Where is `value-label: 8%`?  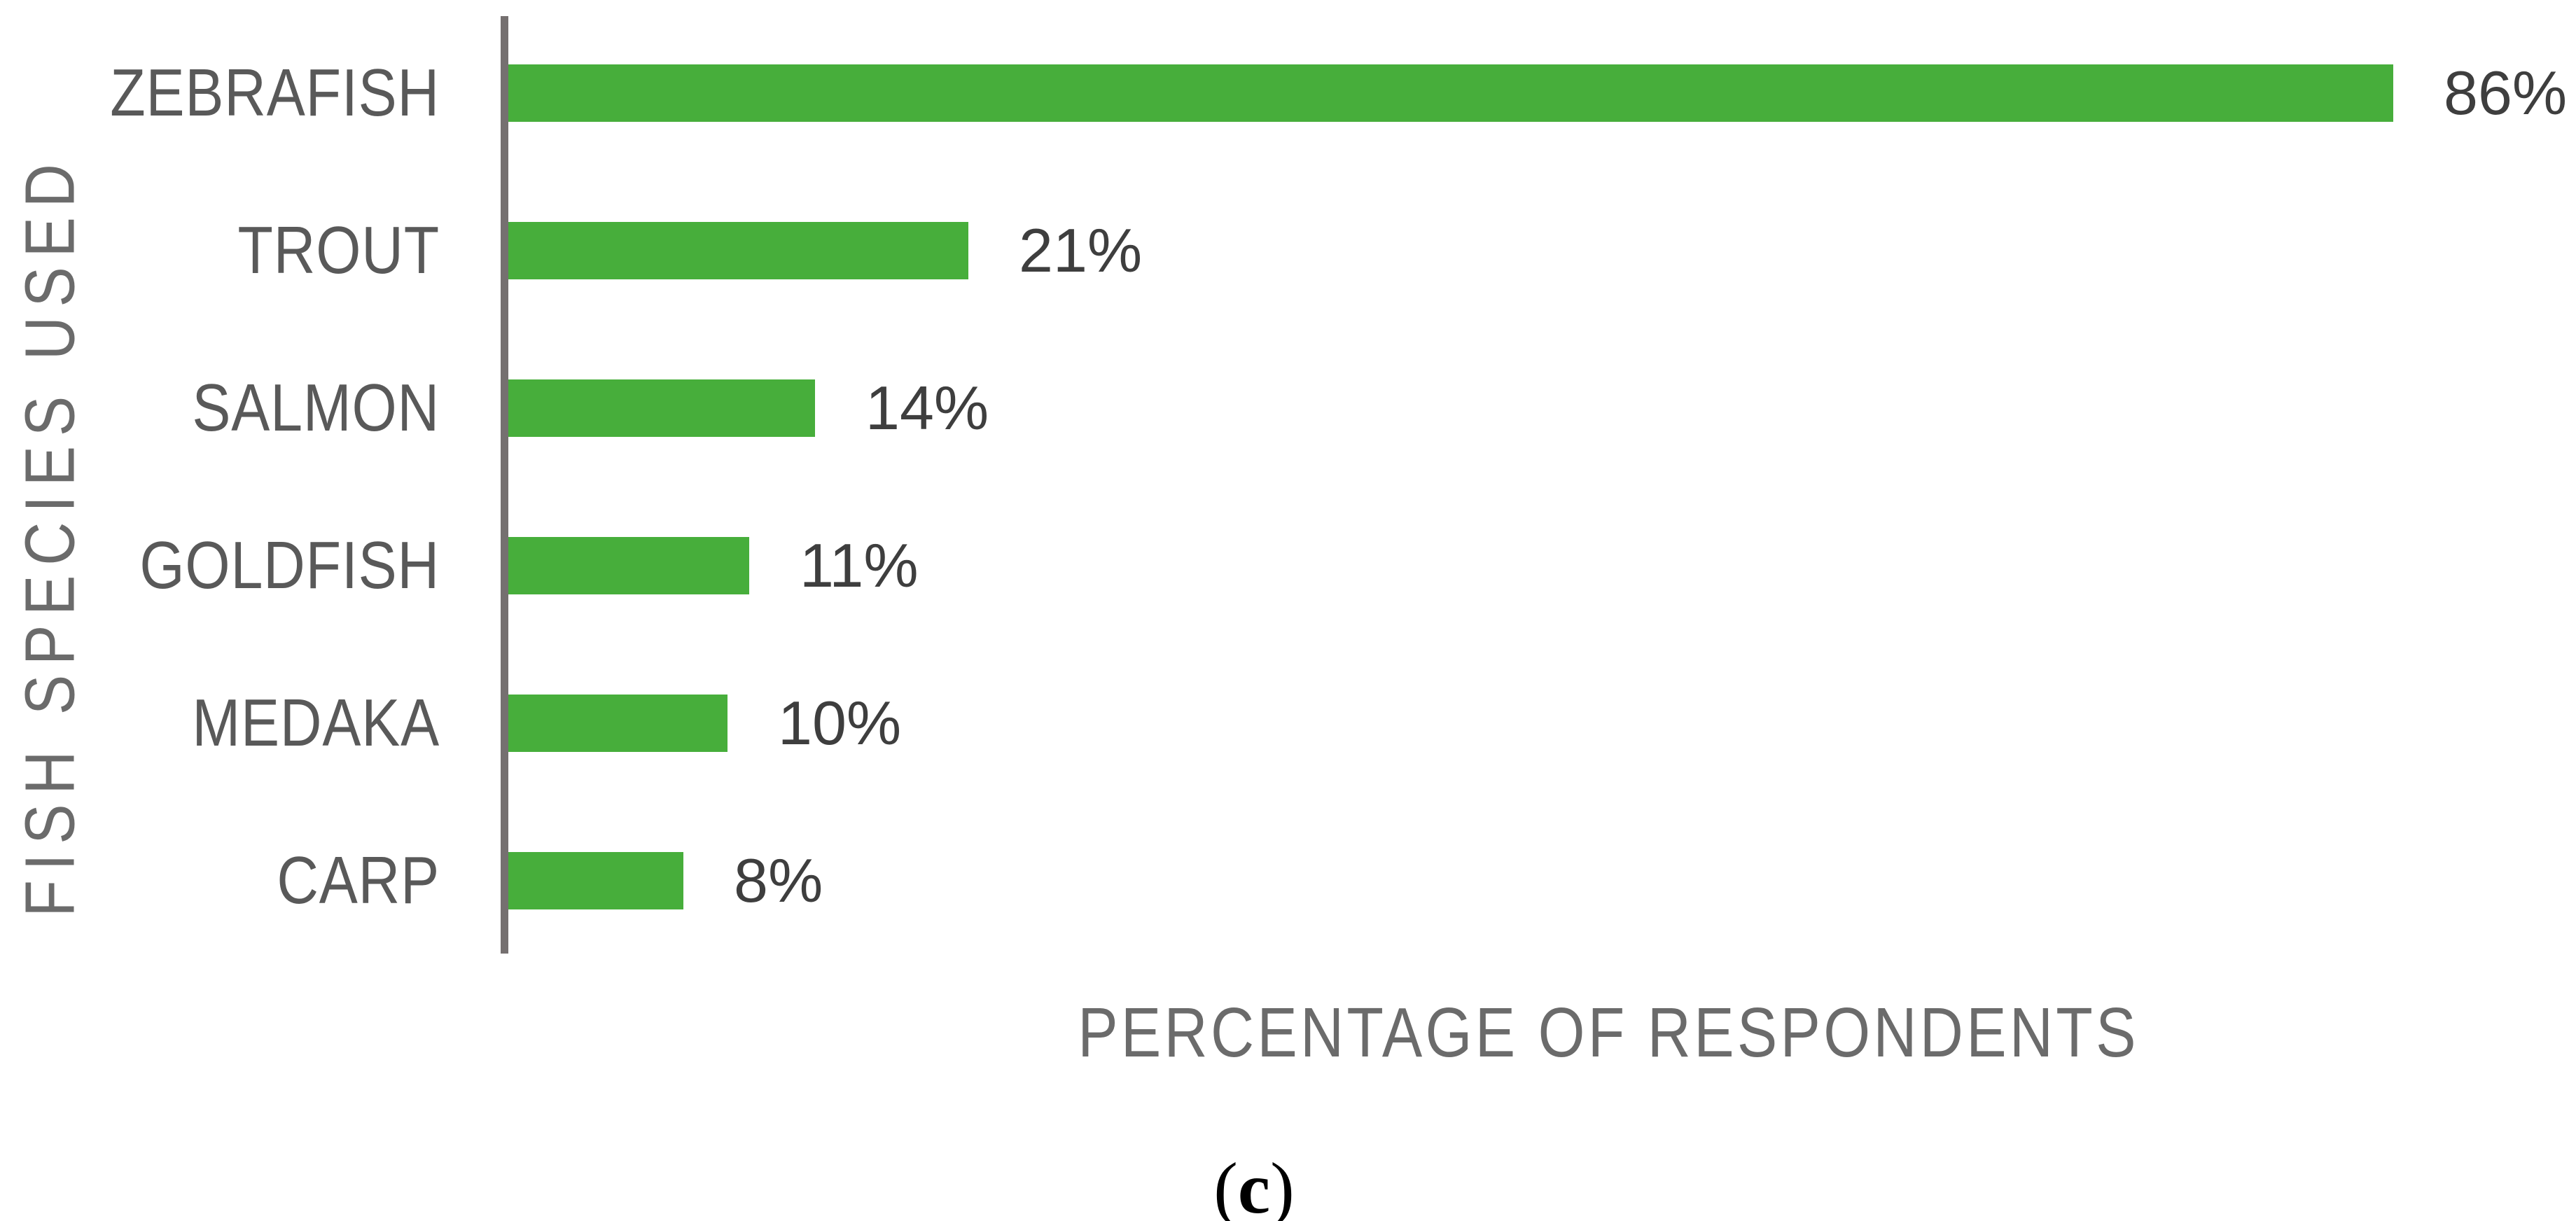
value-label: 8% is located at coordinates (778, 880).